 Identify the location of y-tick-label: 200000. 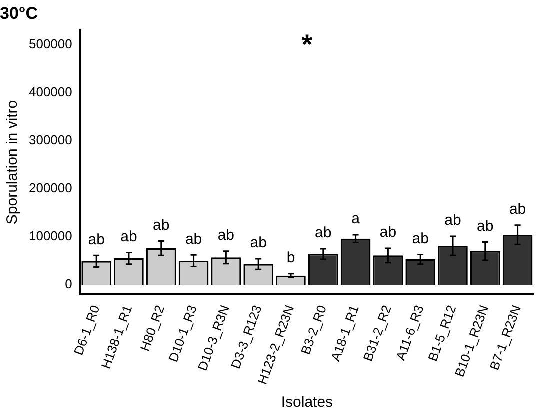
(50, 188).